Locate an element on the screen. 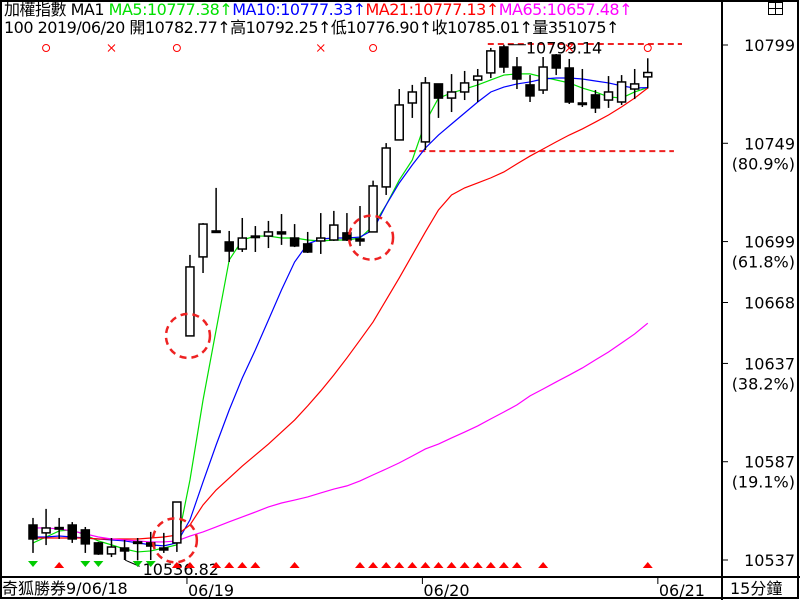  y-tick-label: 10587 is located at coordinates (769, 462).